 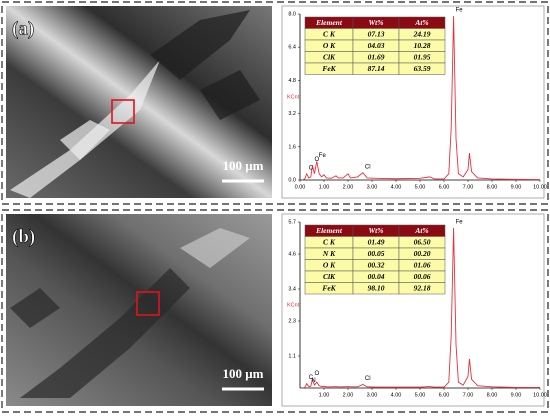 What do you see at coordinates (292, 356) in the screenshot?
I see `y-tick-label: 1.1` at bounding box center [292, 356].